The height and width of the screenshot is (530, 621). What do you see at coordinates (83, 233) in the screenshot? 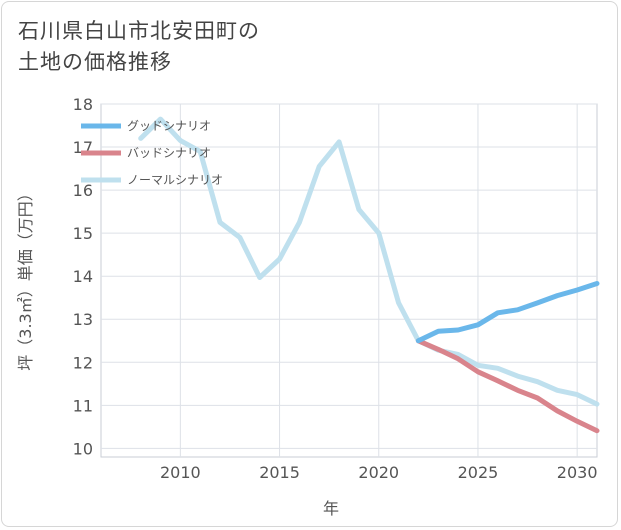
I see `y-tick-label: 15` at bounding box center [83, 233].